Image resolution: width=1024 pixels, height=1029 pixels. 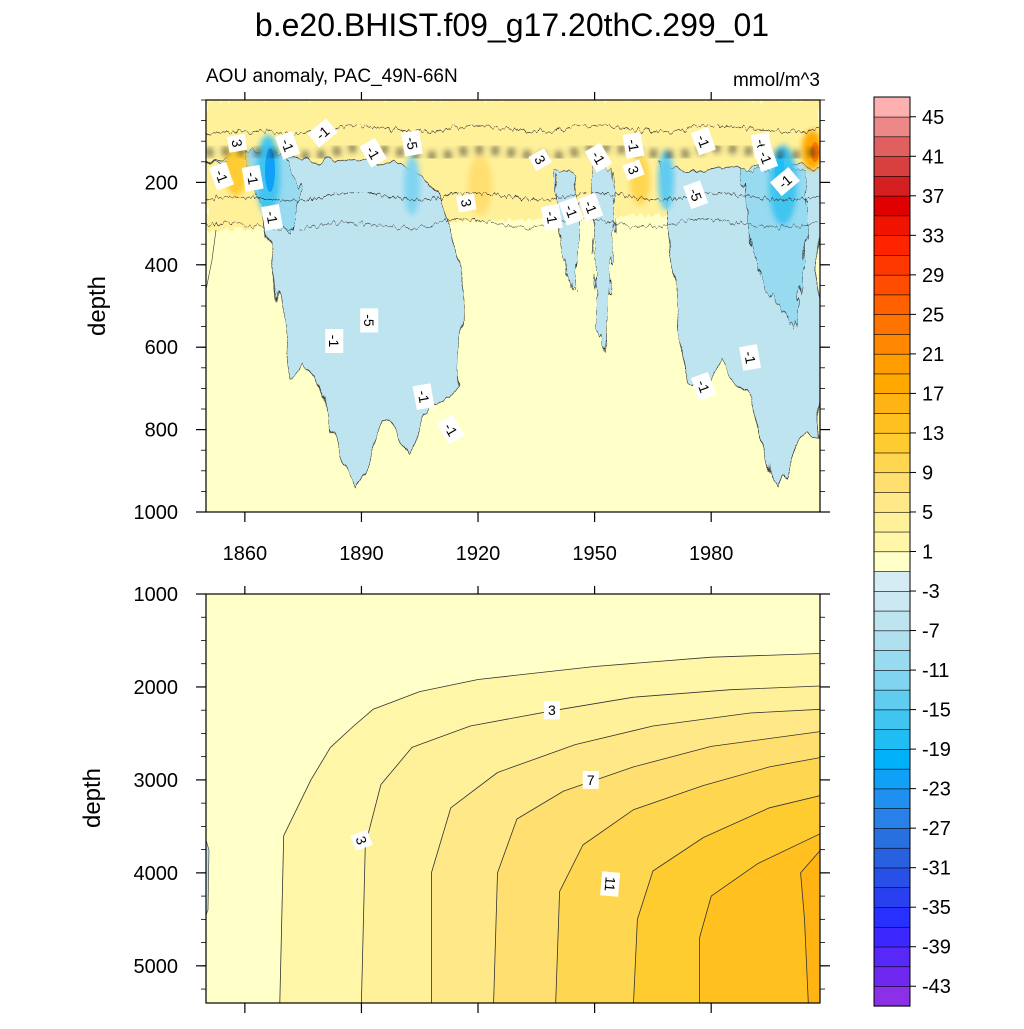 What do you see at coordinates (933, 197) in the screenshot?
I see `colorbar-label: 37` at bounding box center [933, 197].